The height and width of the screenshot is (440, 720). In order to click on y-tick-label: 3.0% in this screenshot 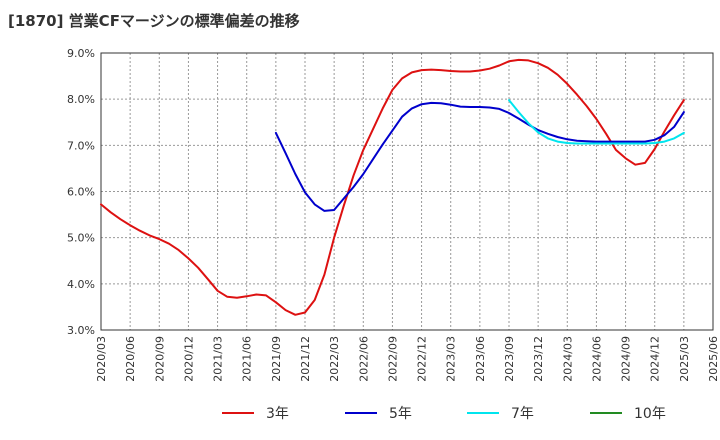, I will do `click(81, 330)`.